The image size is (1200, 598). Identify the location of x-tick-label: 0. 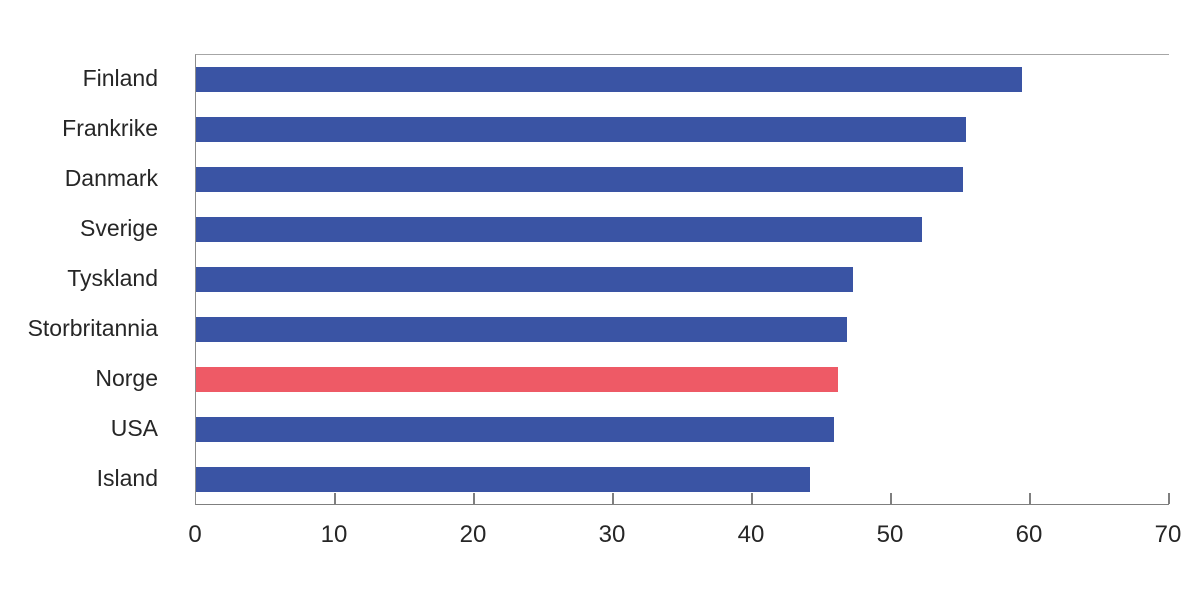
(195, 534).